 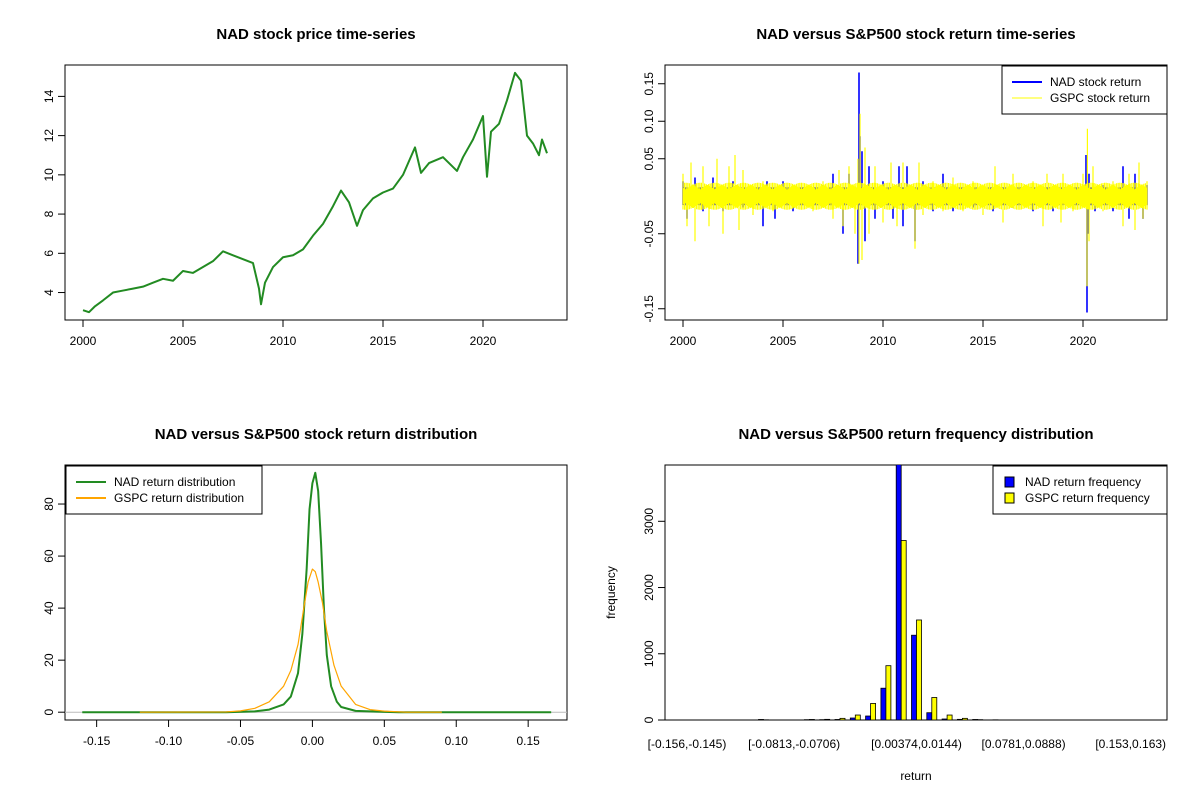 What do you see at coordinates (49, 608) in the screenshot?
I see `y-tick-label: 40` at bounding box center [49, 608].